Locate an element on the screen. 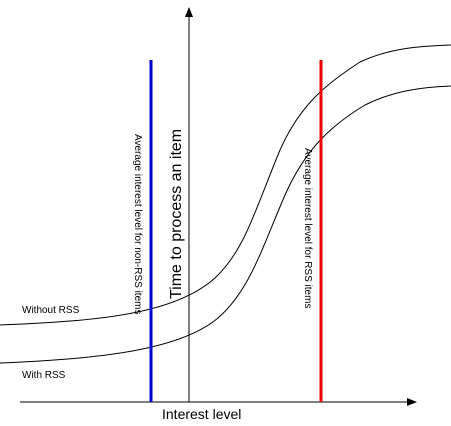 The width and height of the screenshot is (451, 426). rss-marker-label: Average interest level for RSS items is located at coordinates (307, 228).